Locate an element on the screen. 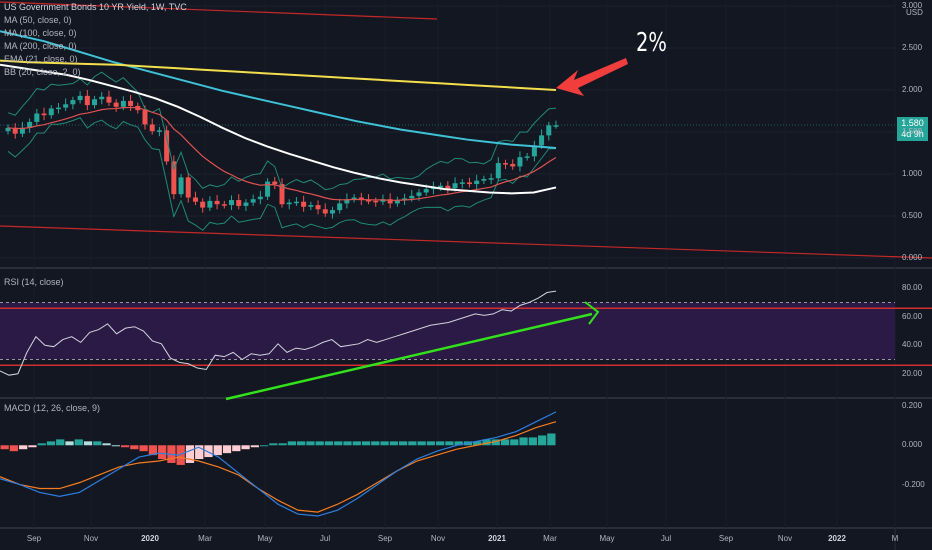  x-tick-label: Sep is located at coordinates (34, 538).